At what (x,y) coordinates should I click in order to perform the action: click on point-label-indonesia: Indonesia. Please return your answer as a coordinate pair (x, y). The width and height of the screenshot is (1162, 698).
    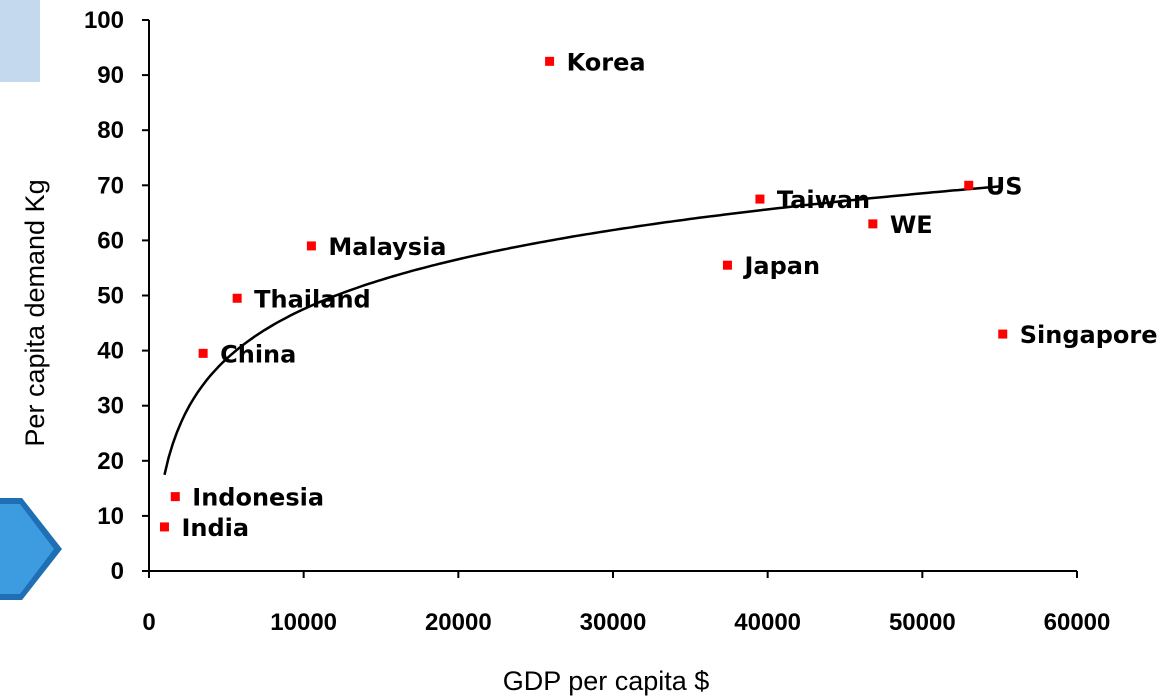
    Looking at the image, I should click on (258, 498).